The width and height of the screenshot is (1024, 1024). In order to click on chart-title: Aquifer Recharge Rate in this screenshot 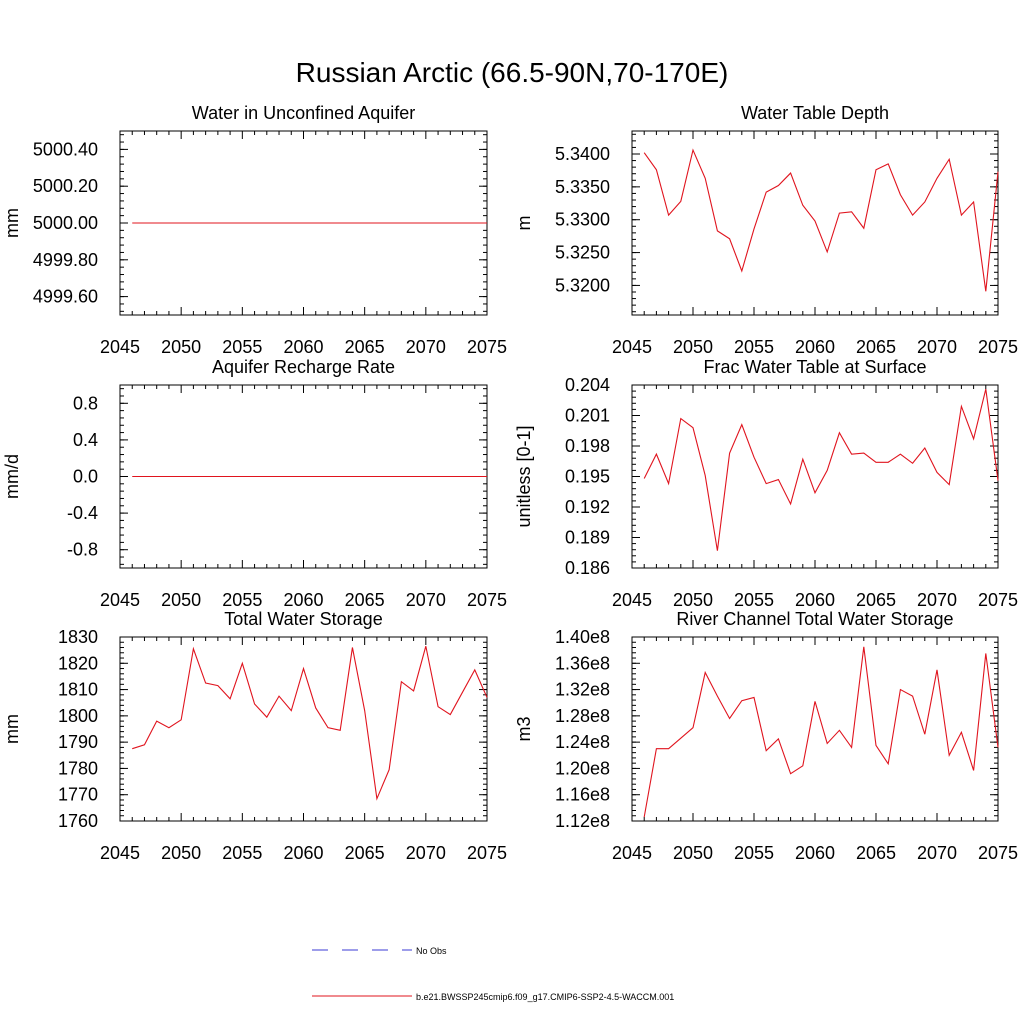, I will do `click(303, 367)`.